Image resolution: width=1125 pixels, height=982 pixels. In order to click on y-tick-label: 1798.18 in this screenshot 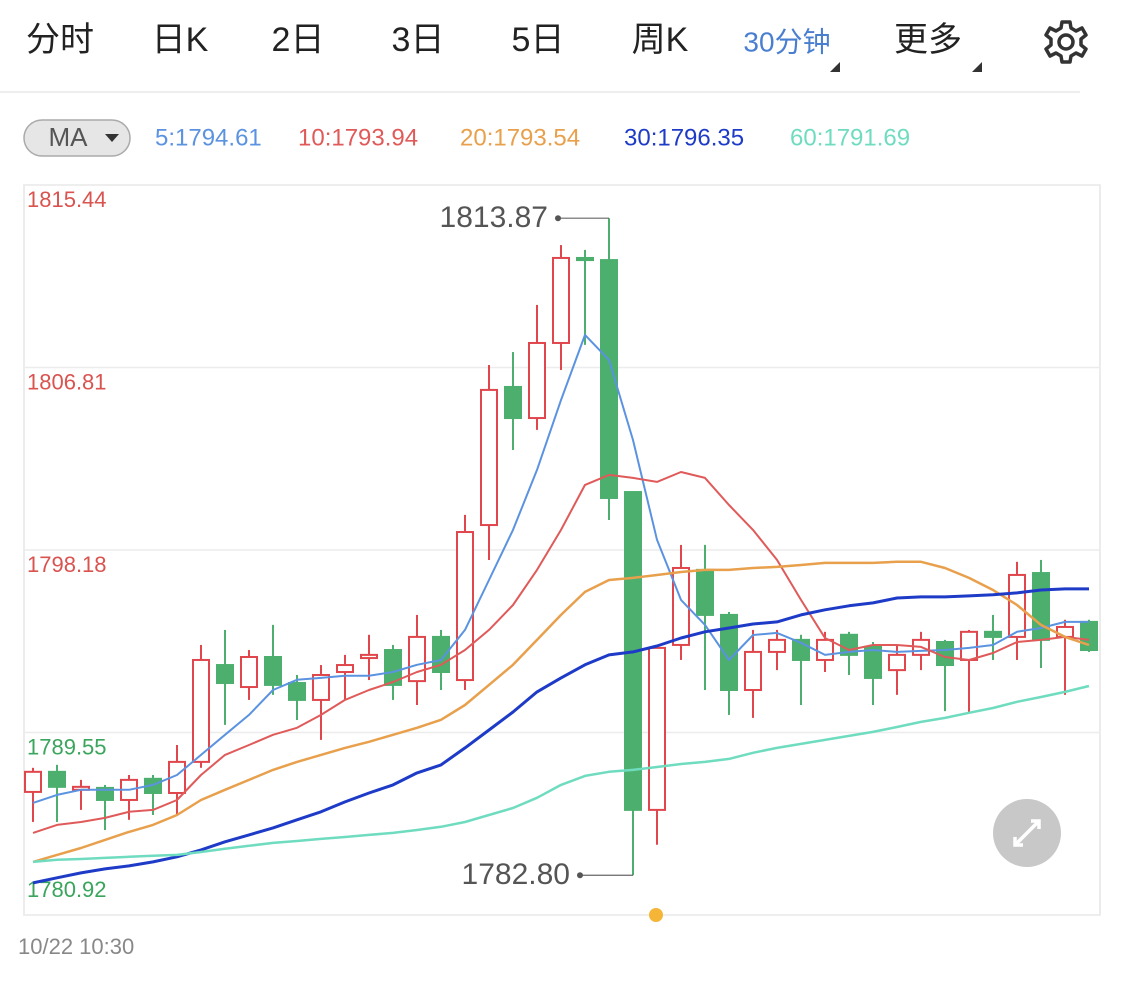, I will do `click(67, 564)`.